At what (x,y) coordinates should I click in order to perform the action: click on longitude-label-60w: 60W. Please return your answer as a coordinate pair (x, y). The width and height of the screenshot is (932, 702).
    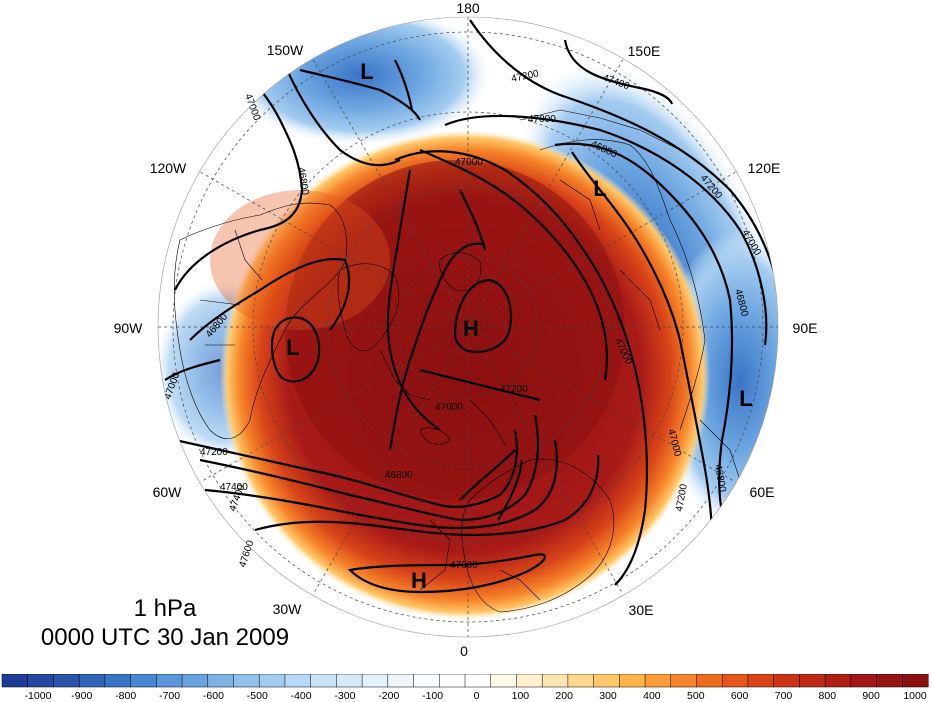
    Looking at the image, I should click on (168, 492).